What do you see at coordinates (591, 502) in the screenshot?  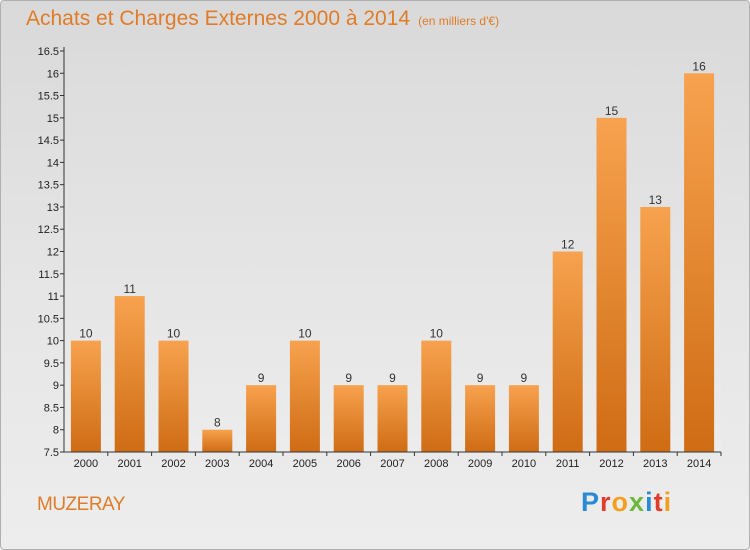 I see `logo-letter: P` at bounding box center [591, 502].